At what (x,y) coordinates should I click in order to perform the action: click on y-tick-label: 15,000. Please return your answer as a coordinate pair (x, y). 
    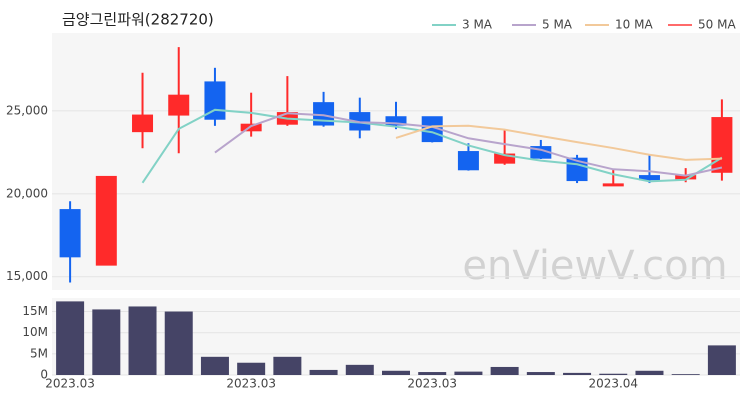
    Looking at the image, I should click on (27, 276).